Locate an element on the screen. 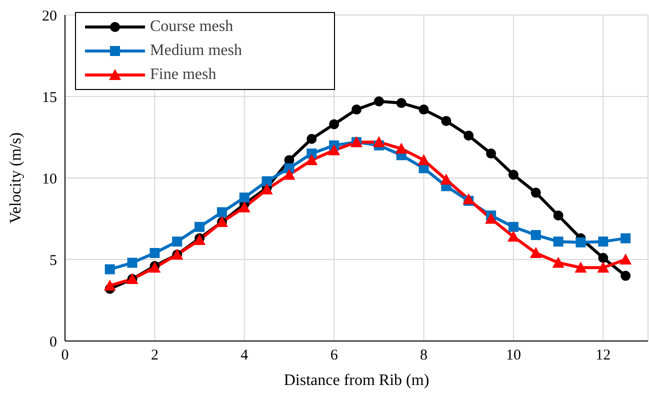 This screenshot has width=649, height=401. x-tick-label: 8 is located at coordinates (424, 356).